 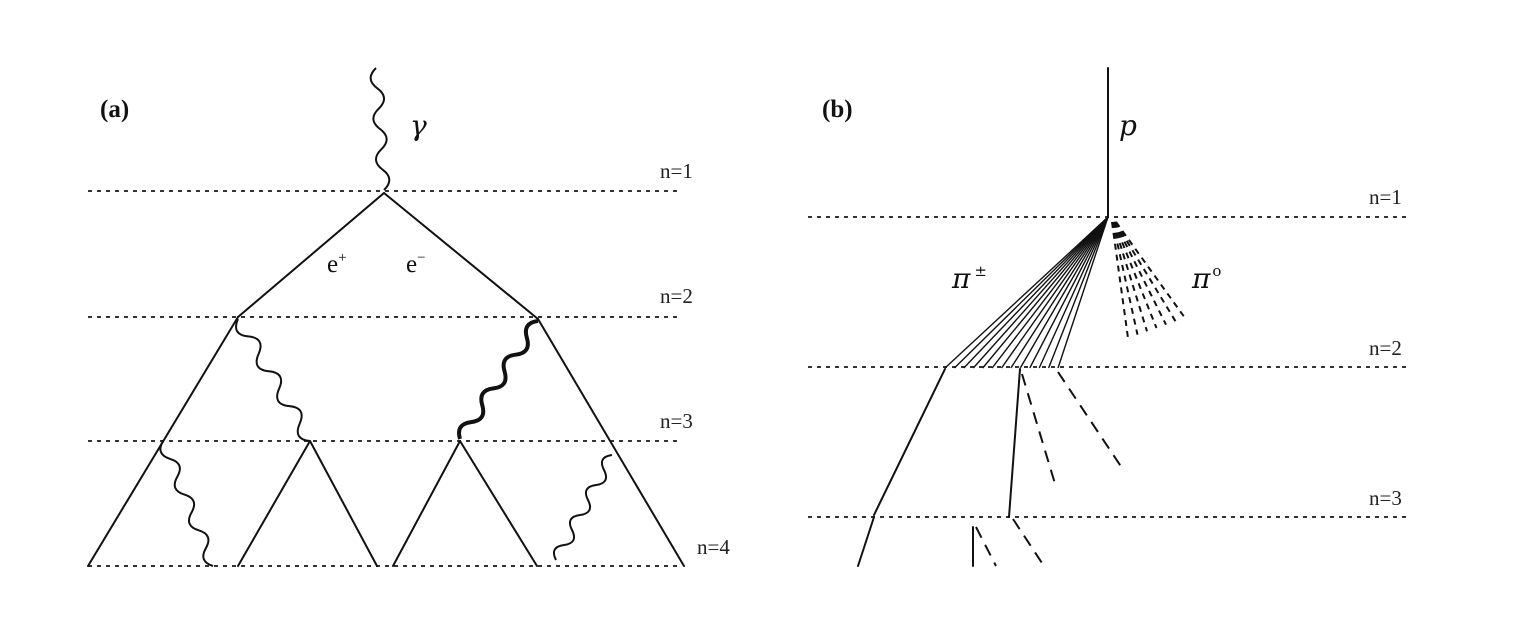 I want to click on panel-b-label: (b), so click(x=837, y=109).